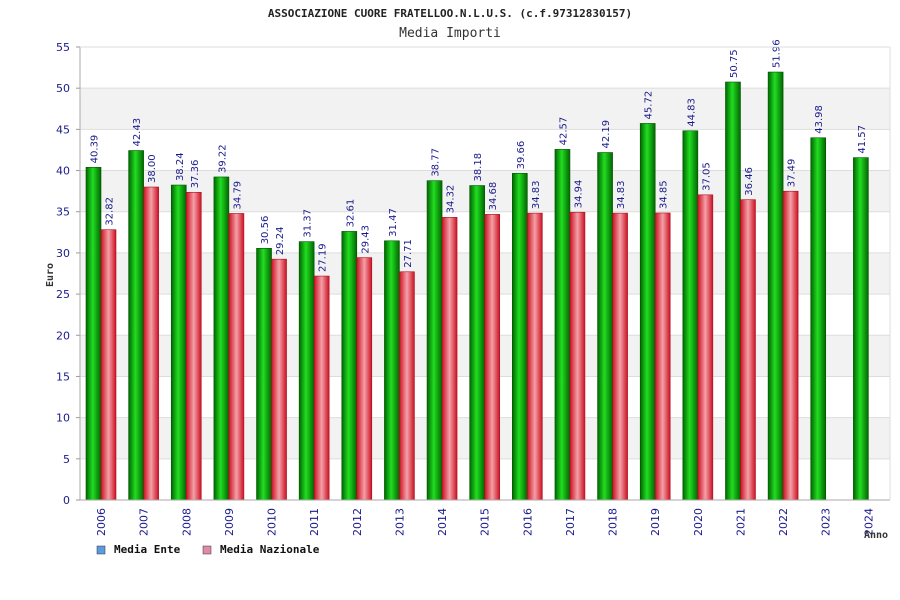  Describe the element at coordinates (705, 347) in the screenshot. I see `bar-media-nazionale-2020` at that location.